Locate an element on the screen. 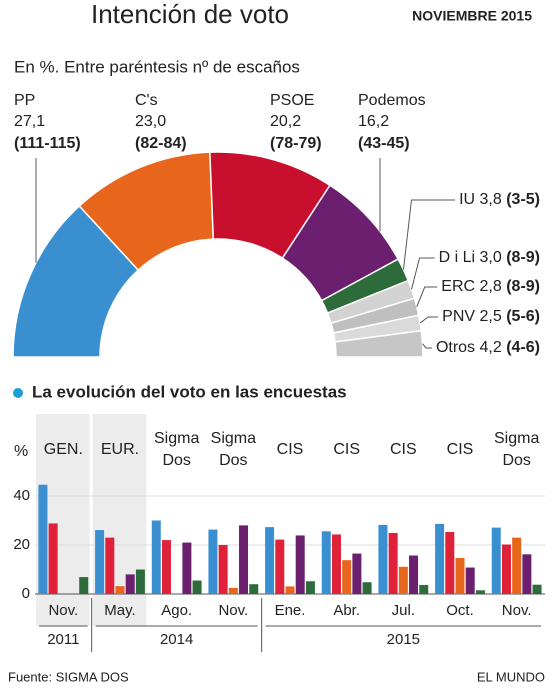 This screenshot has width=555, height=699. x-tick-label: Jul. is located at coordinates (403, 610).